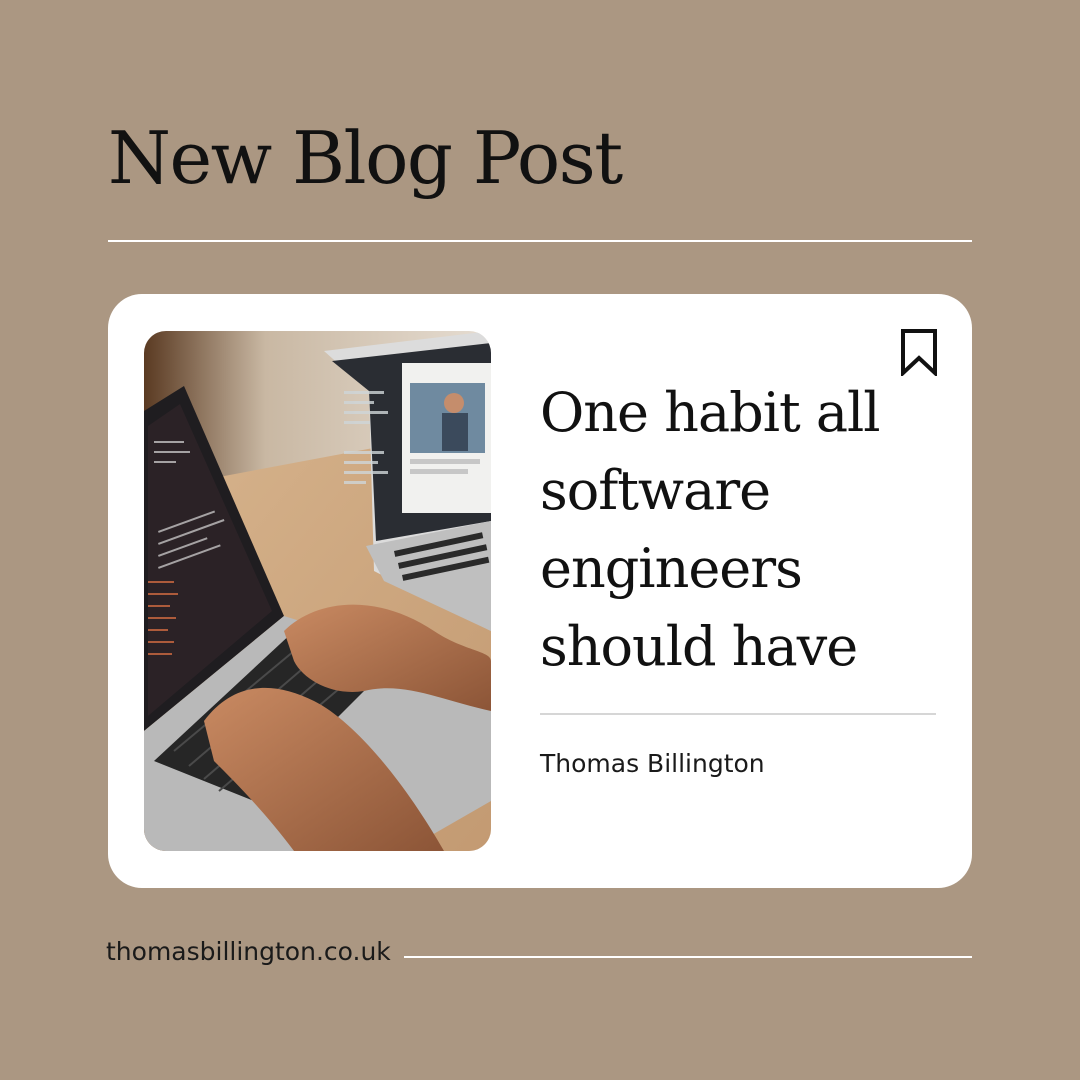  What do you see at coordinates (365, 158) in the screenshot?
I see `page-title: New Blog Post` at bounding box center [365, 158].